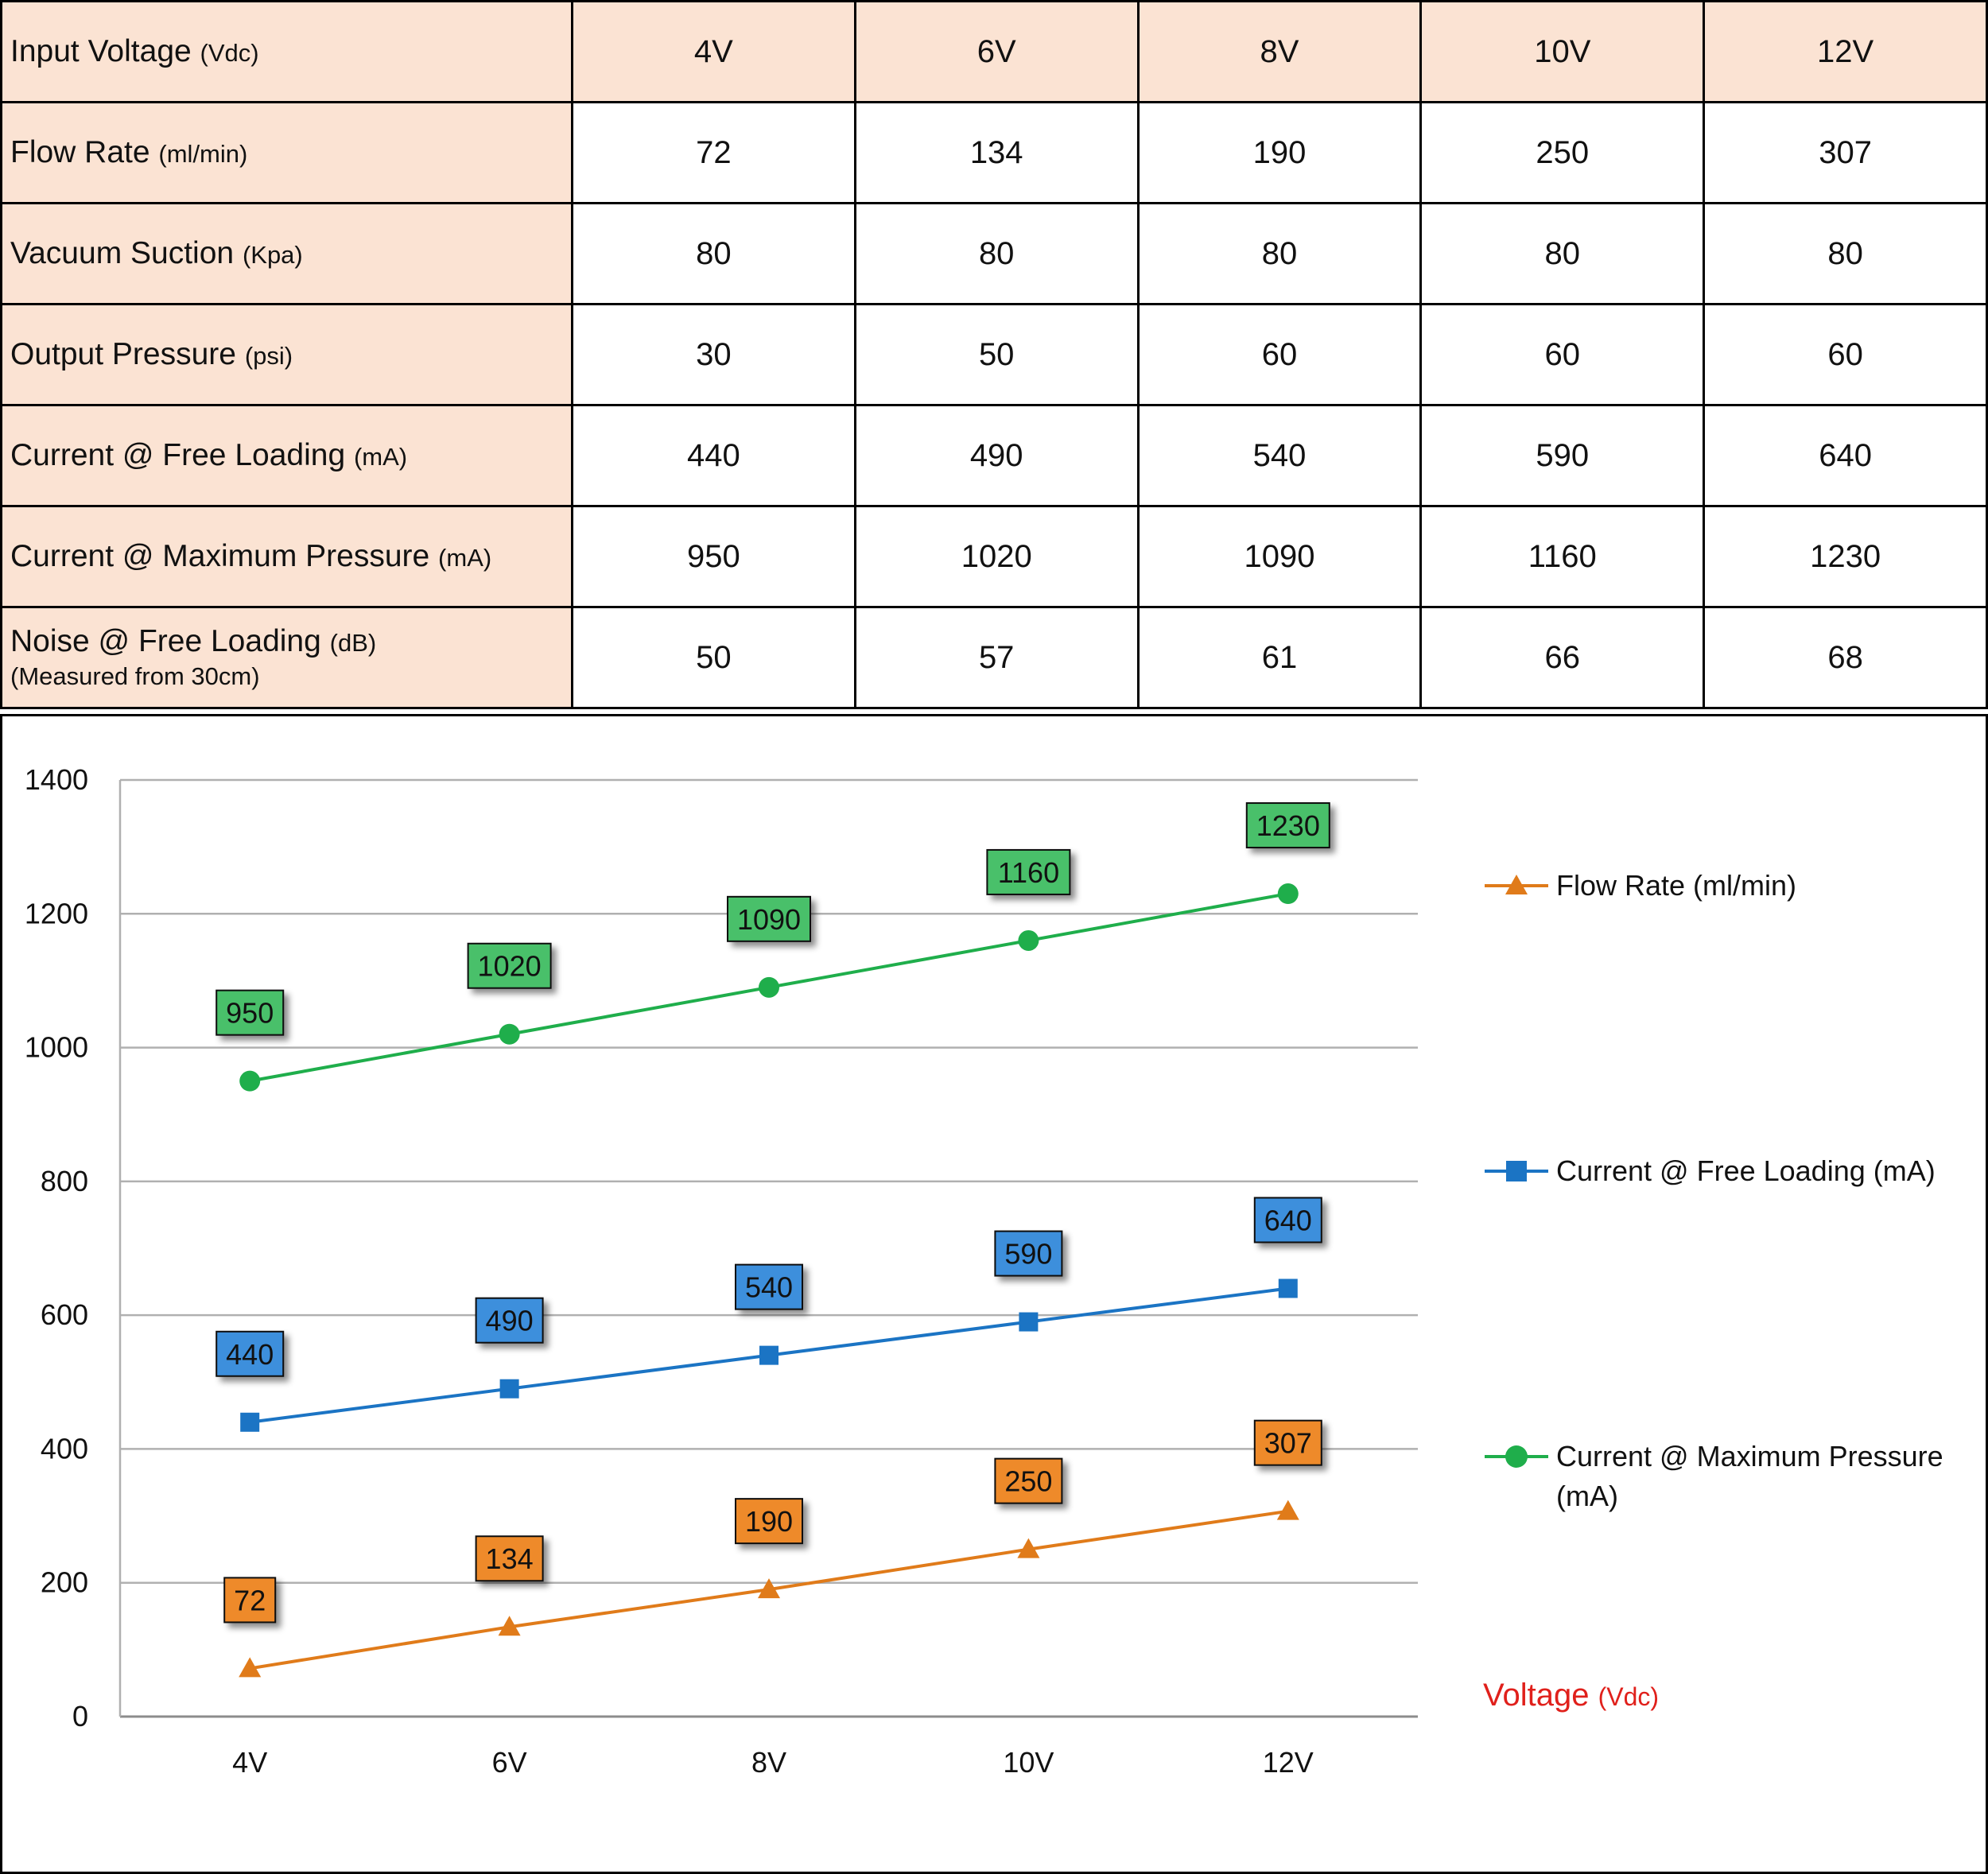 The height and width of the screenshot is (1874, 1988). What do you see at coordinates (713, 51) in the screenshot?
I see `column-header: 4V` at bounding box center [713, 51].